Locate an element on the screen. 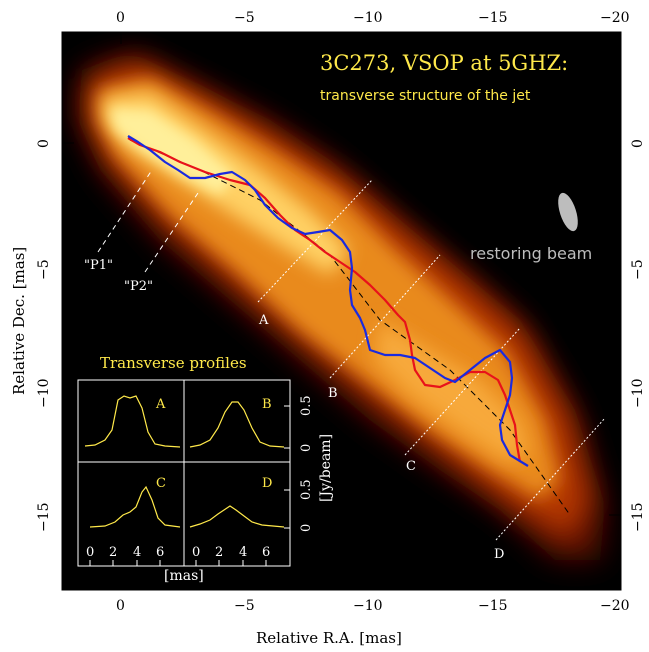  inset-xtick-6b: 6 is located at coordinates (266, 552).